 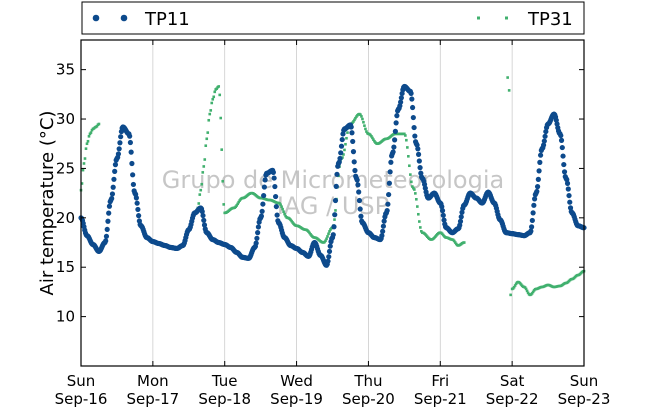 What do you see at coordinates (333, 180) in the screenshot?
I see `watermark-line-1: Grupo de Micrometeorologia` at bounding box center [333, 180].